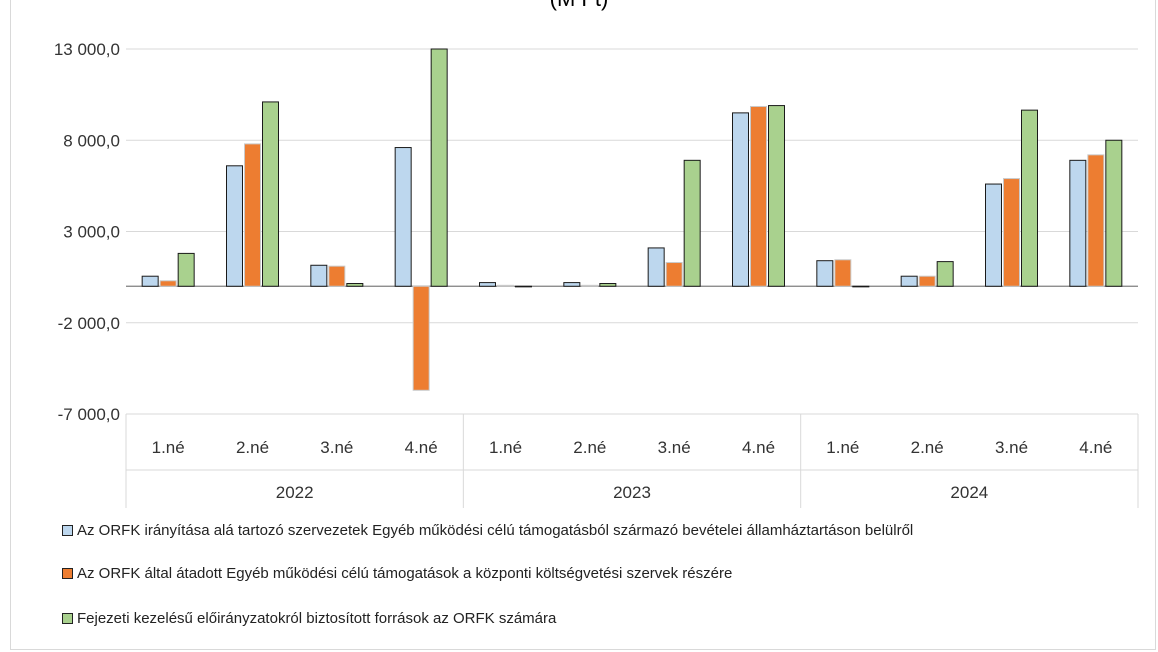 Image resolution: width=1158 pixels, height=652 pixels. What do you see at coordinates (295, 492) in the screenshot?
I see `group-label: 2022` at bounding box center [295, 492].